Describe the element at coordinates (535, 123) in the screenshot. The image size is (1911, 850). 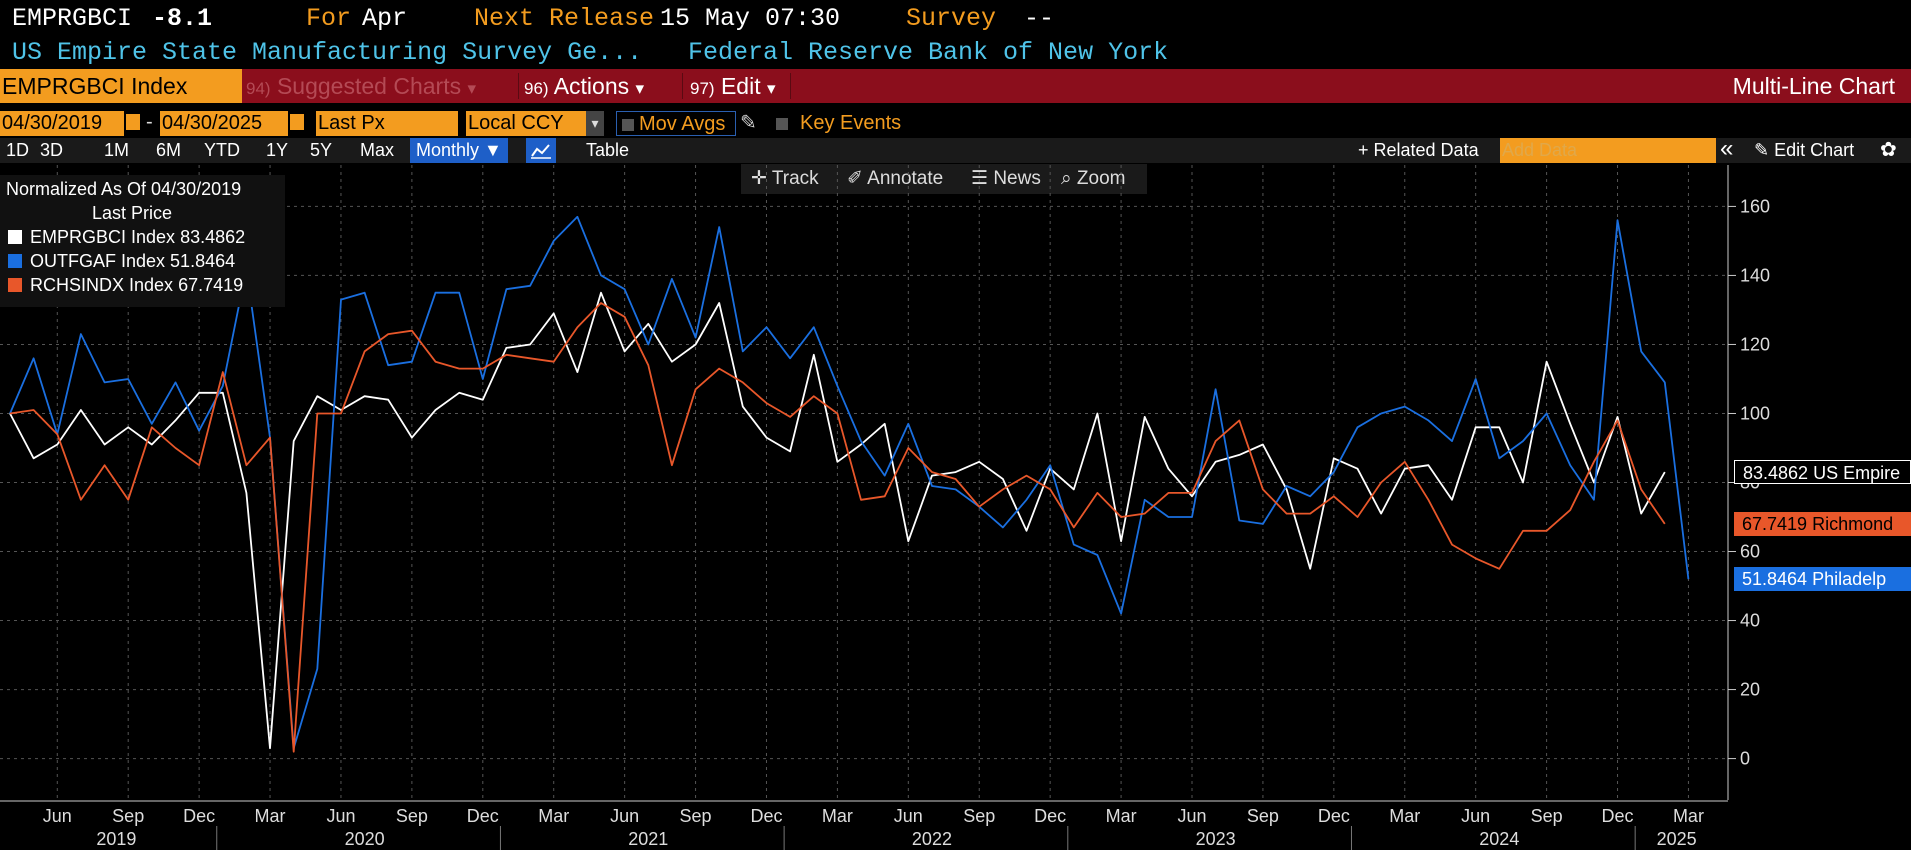
I see `currency-select: Local CCY ▾` at that location.